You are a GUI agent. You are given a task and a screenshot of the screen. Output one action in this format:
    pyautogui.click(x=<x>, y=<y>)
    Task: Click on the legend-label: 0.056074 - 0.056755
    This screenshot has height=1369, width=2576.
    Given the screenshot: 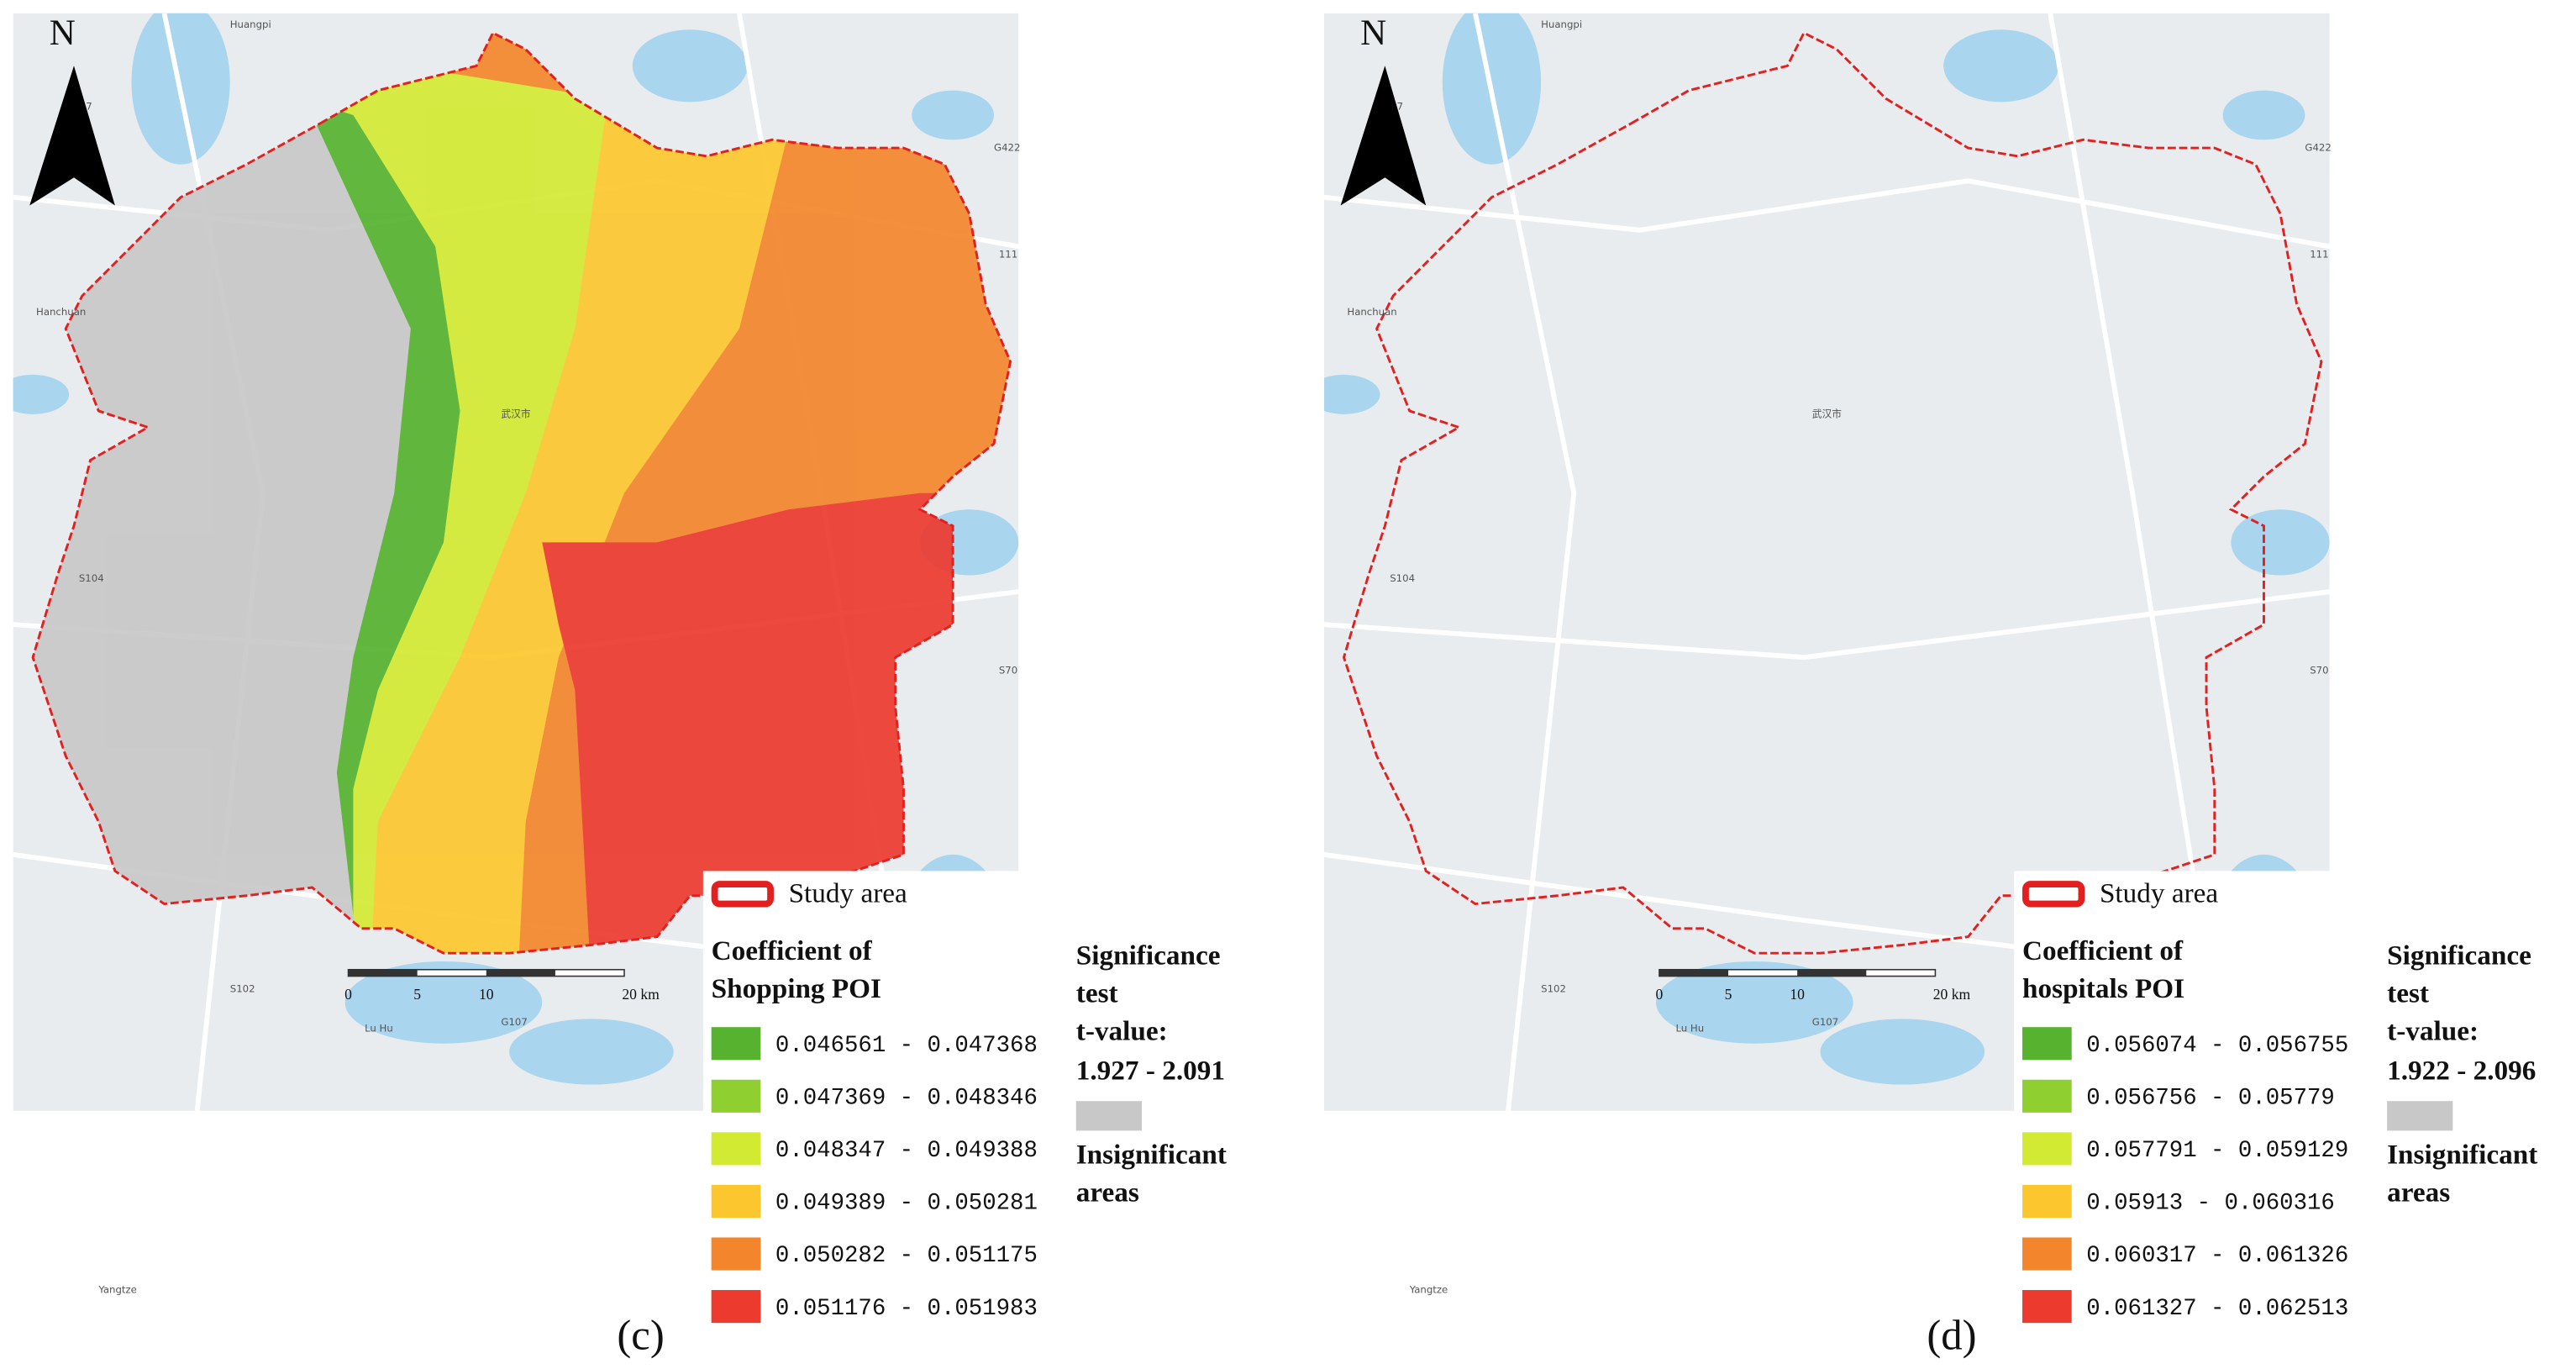 What is the action you would take?
    pyautogui.click(x=2217, y=1046)
    